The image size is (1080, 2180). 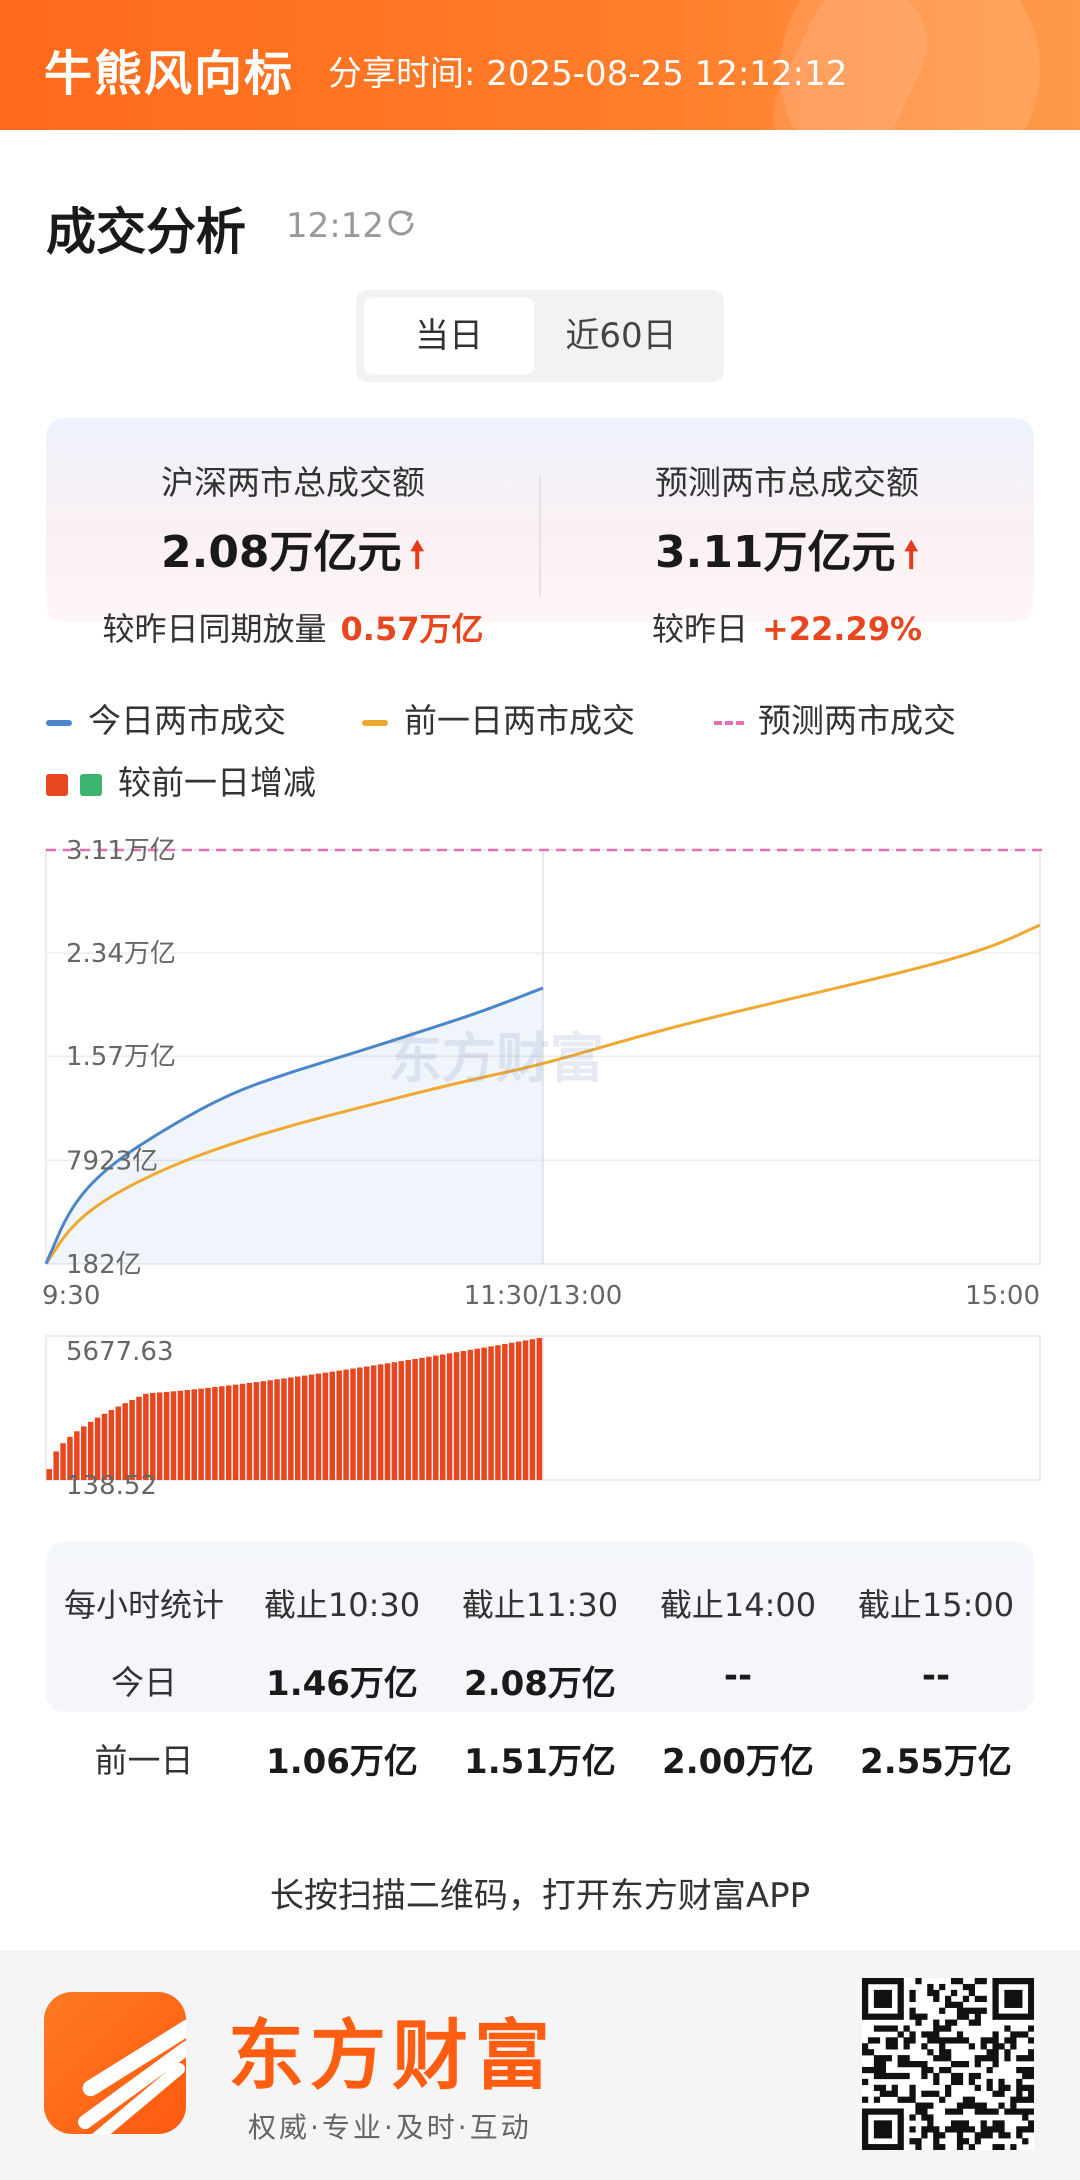 What do you see at coordinates (948, 2064) in the screenshot?
I see `qr-code-icon` at bounding box center [948, 2064].